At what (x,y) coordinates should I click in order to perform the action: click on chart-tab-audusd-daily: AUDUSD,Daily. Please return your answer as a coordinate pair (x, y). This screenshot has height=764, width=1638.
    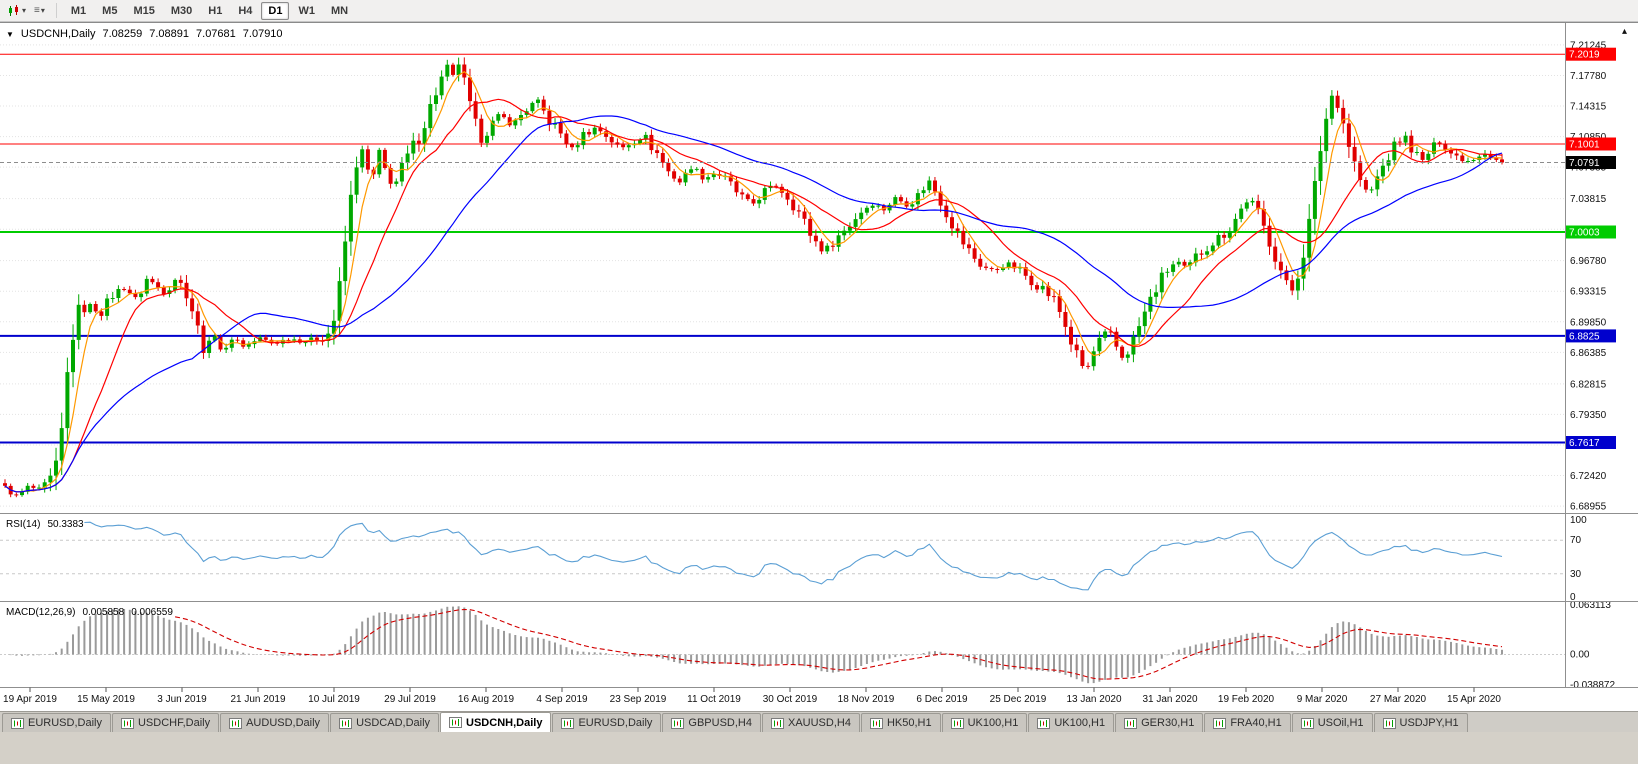
    Looking at the image, I should click on (275, 722).